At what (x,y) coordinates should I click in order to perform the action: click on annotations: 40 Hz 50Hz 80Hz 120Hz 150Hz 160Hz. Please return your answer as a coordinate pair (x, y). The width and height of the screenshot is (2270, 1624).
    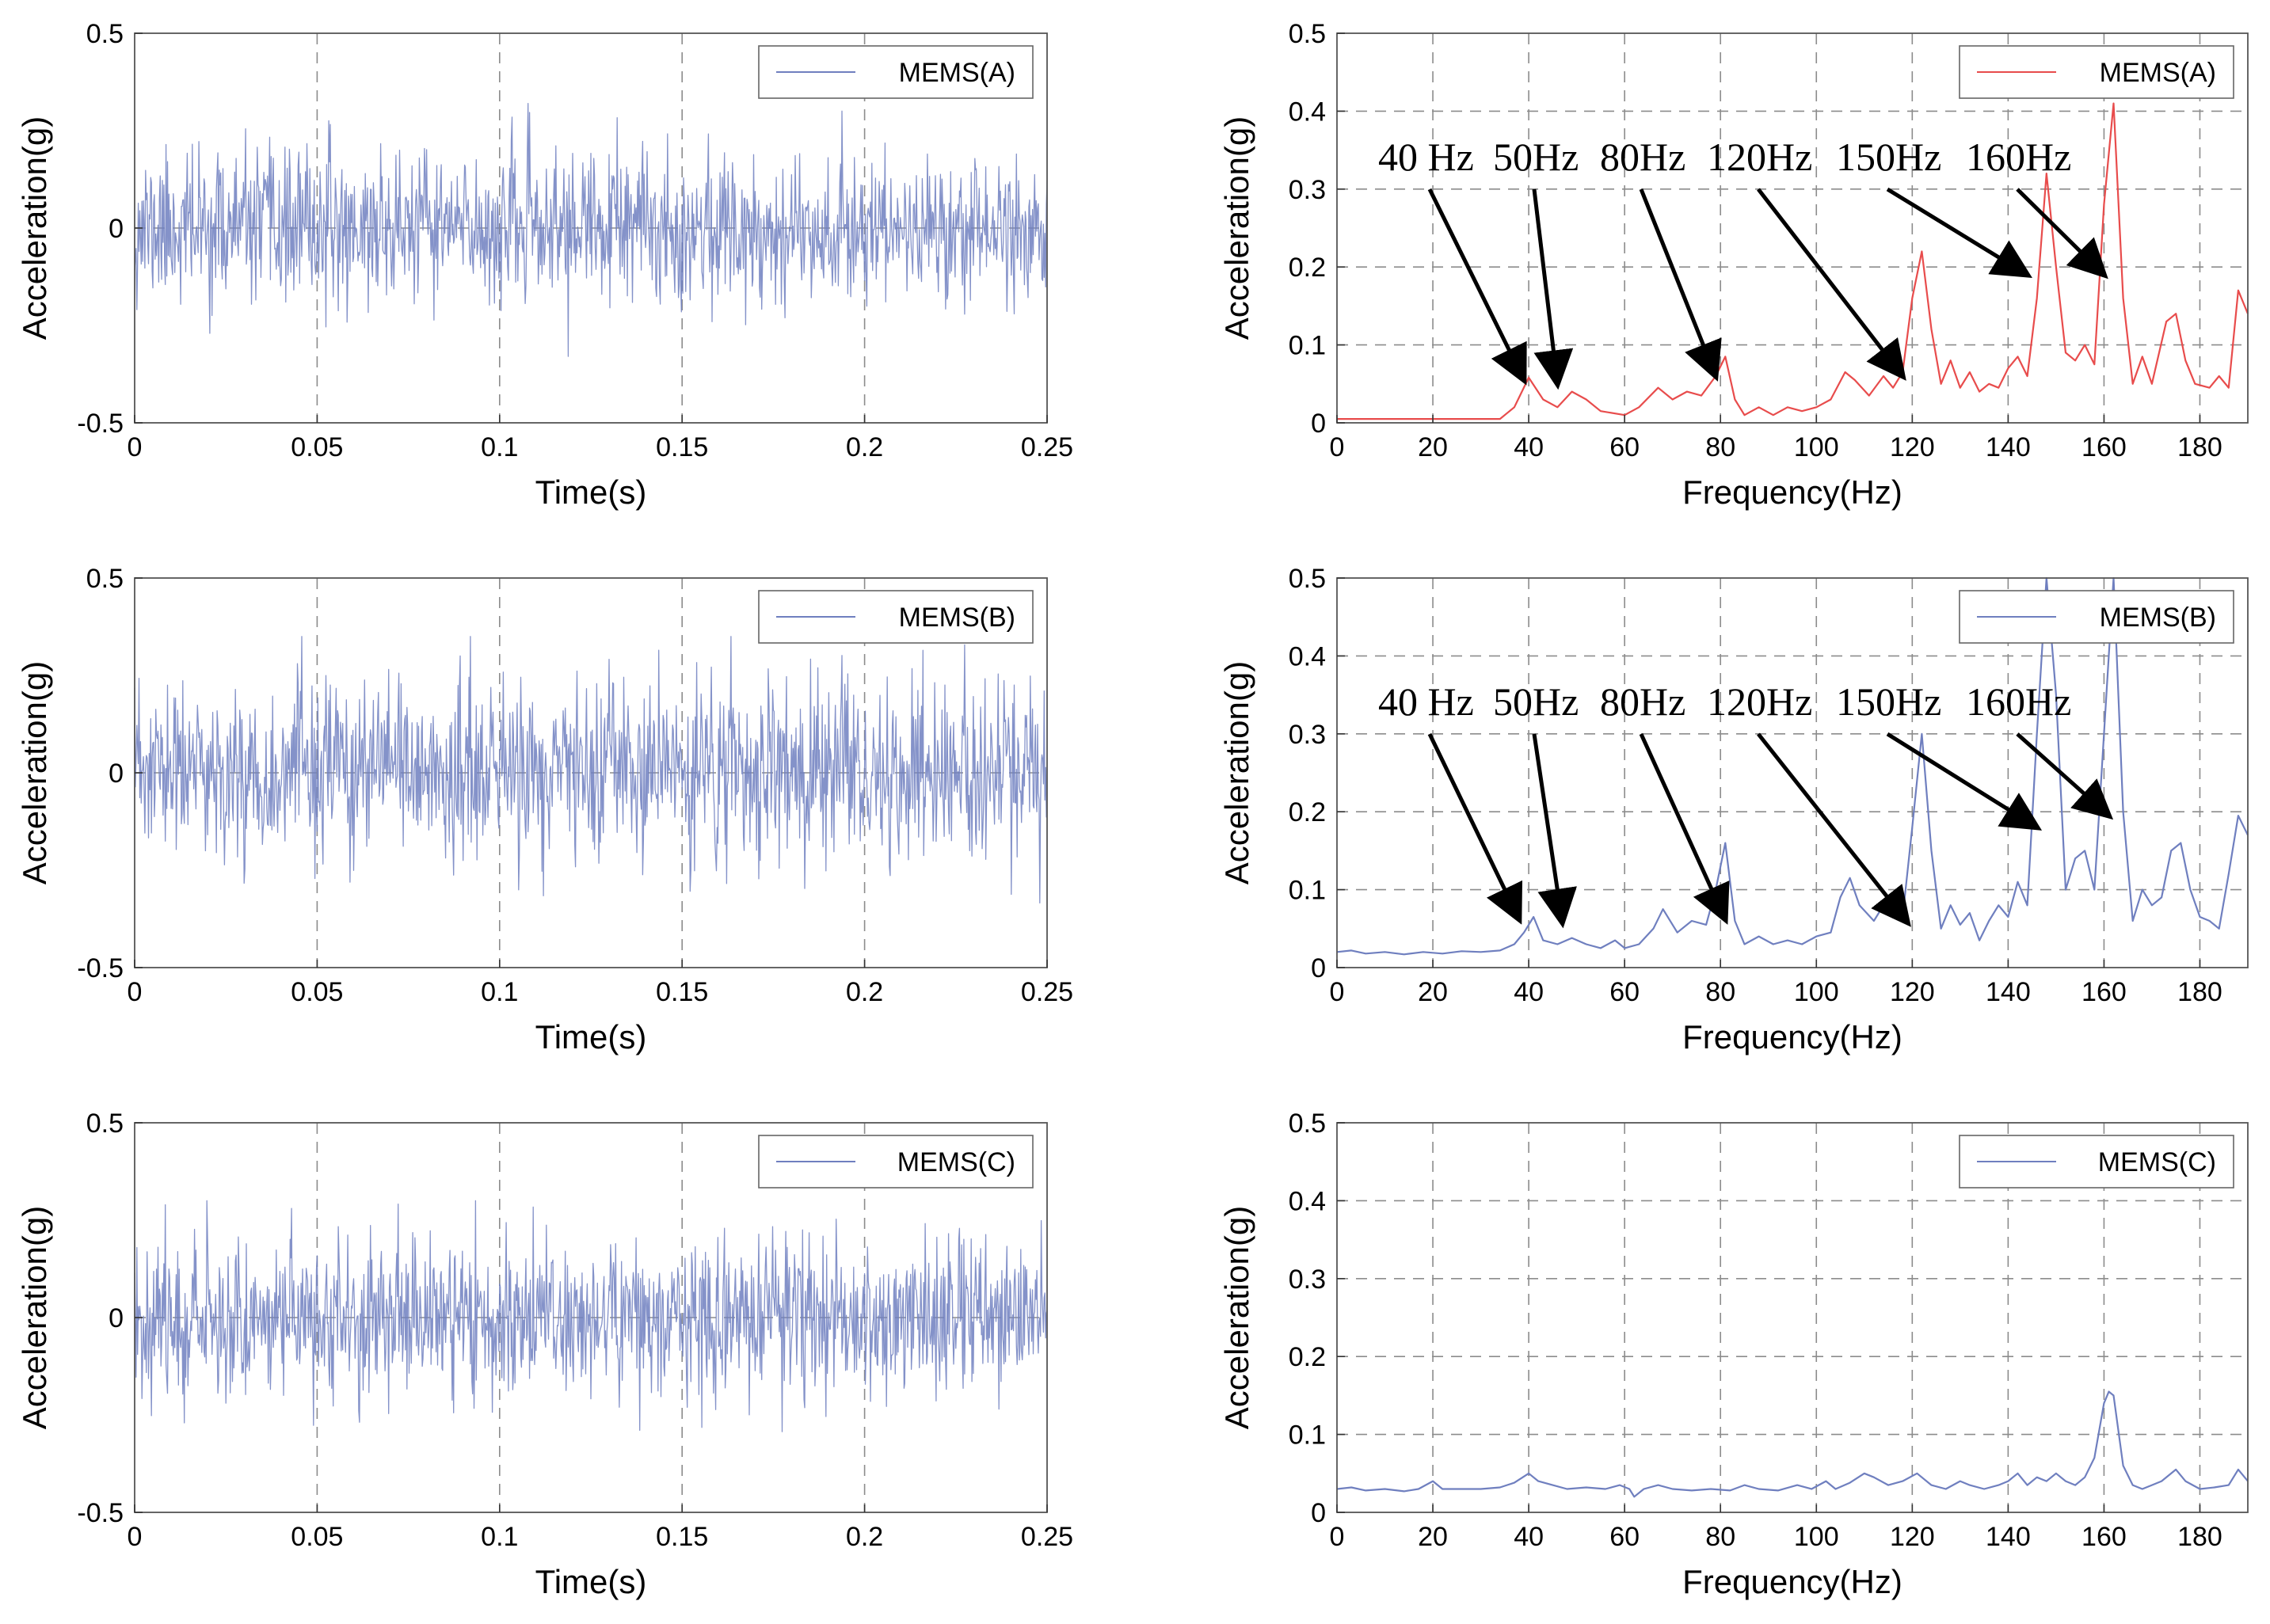
    Looking at the image, I should click on (1746, 804).